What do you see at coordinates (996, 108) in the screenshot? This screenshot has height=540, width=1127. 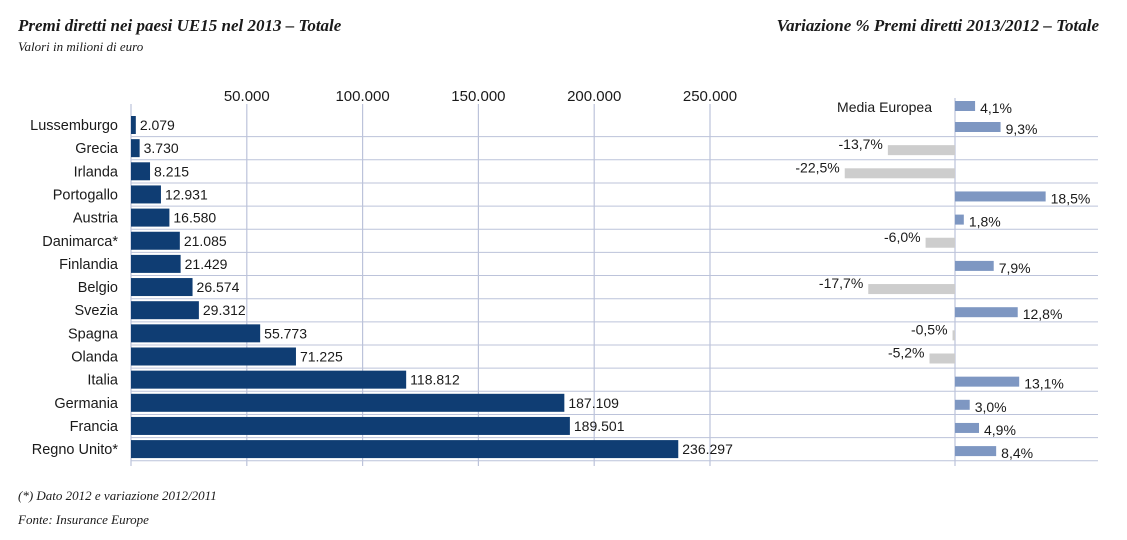 I see `reference-value-label: 4,1%` at bounding box center [996, 108].